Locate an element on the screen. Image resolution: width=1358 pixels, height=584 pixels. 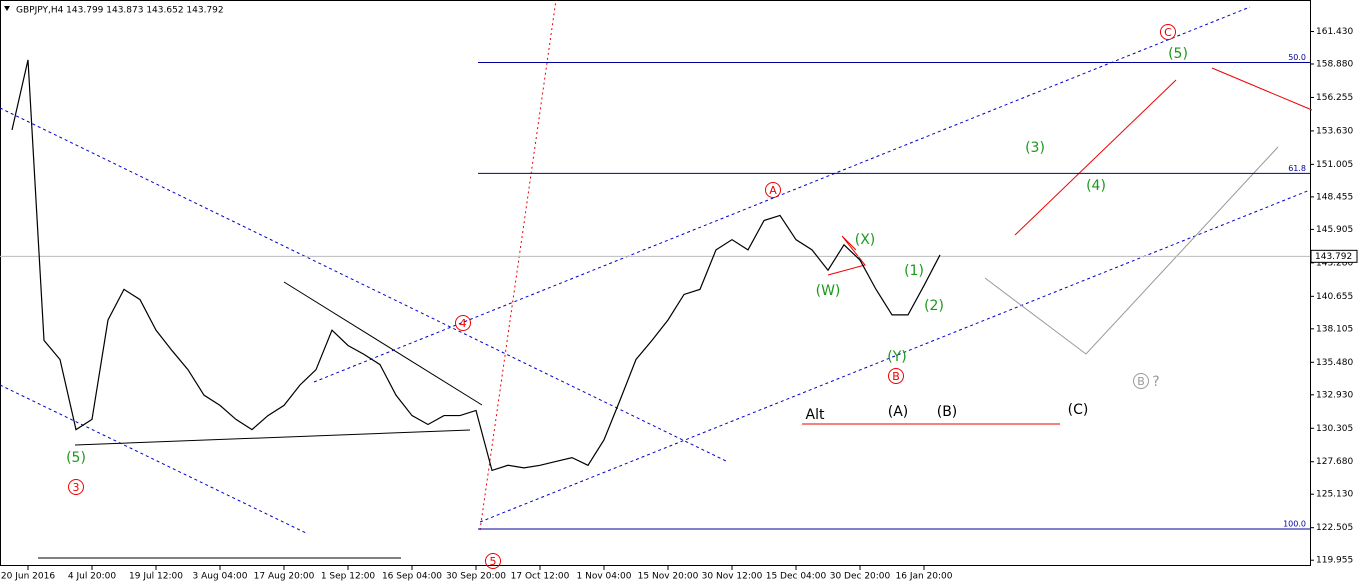
y-tick-label: 140.655 is located at coordinates (1334, 297).